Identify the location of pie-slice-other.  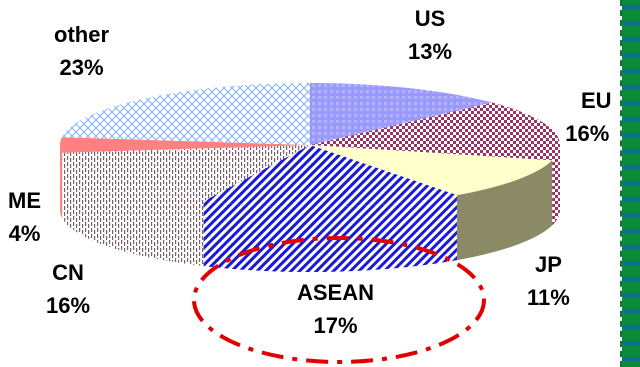
(185, 113).